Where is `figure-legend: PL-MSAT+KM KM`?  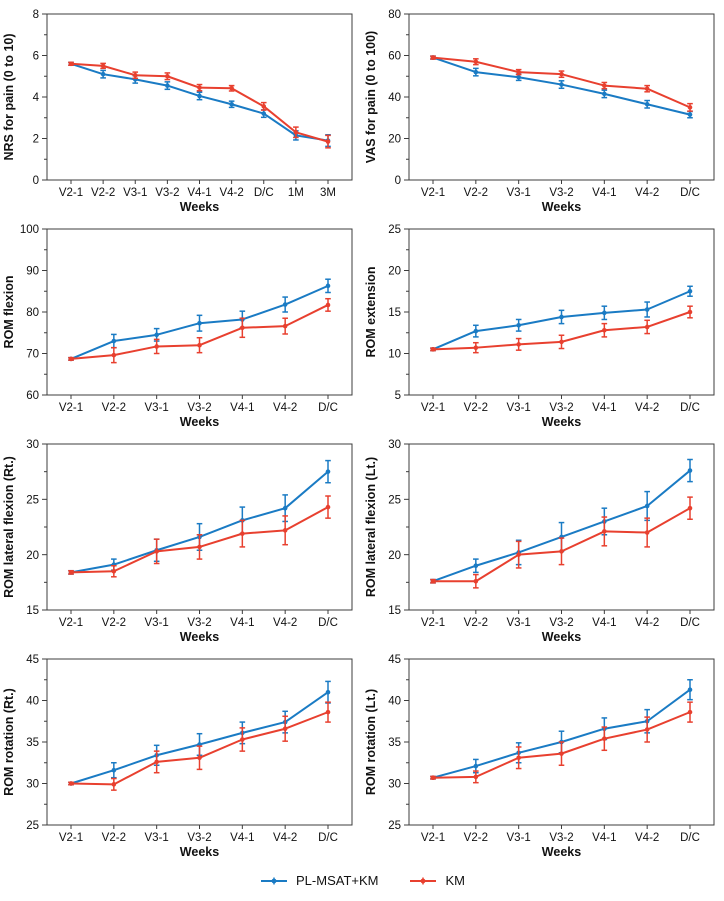
figure-legend: PL-MSAT+KM KM is located at coordinates (362, 880).